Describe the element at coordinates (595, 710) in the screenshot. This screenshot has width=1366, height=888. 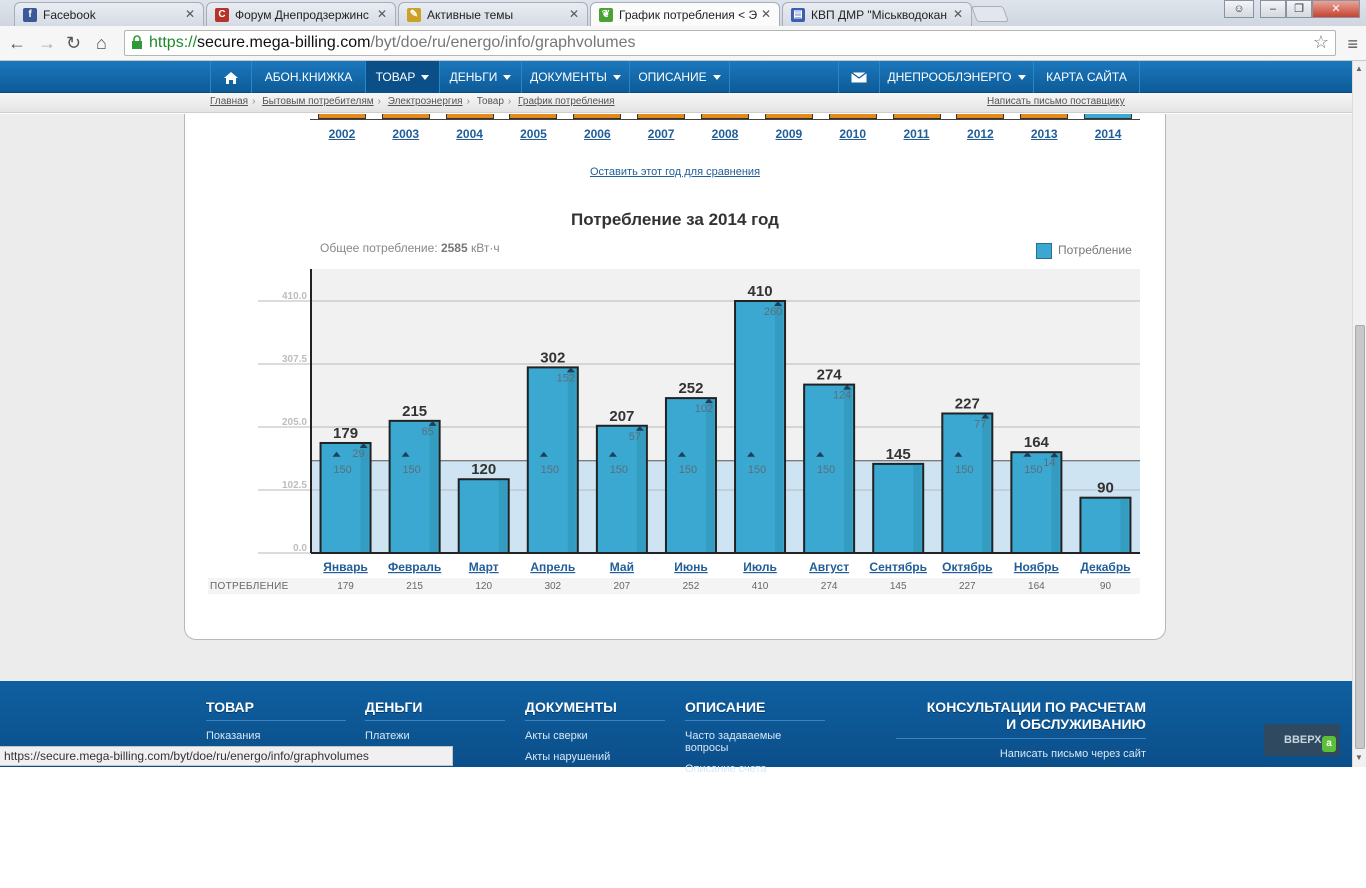
I see `footer-heading: ДОКУМЕНТЫ` at that location.